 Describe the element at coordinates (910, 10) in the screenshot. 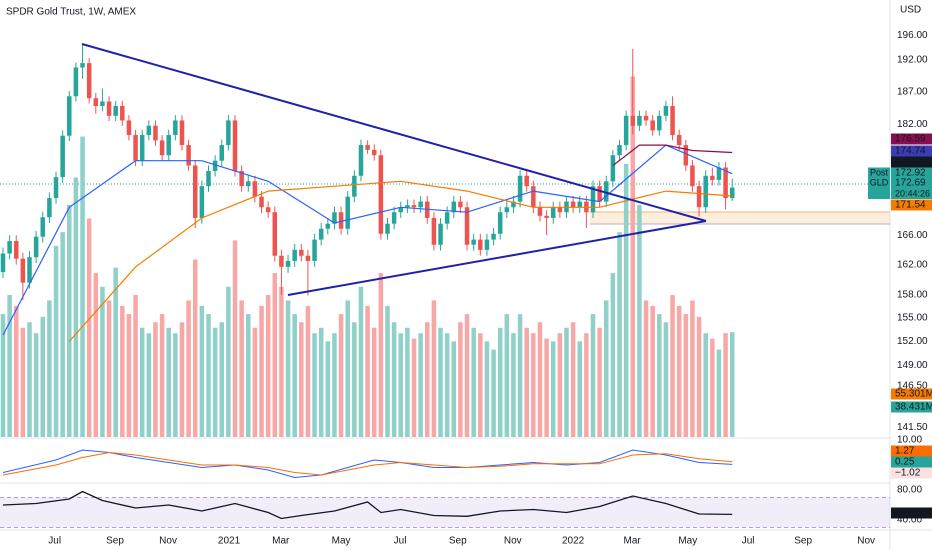

I see `currency: USD` at that location.